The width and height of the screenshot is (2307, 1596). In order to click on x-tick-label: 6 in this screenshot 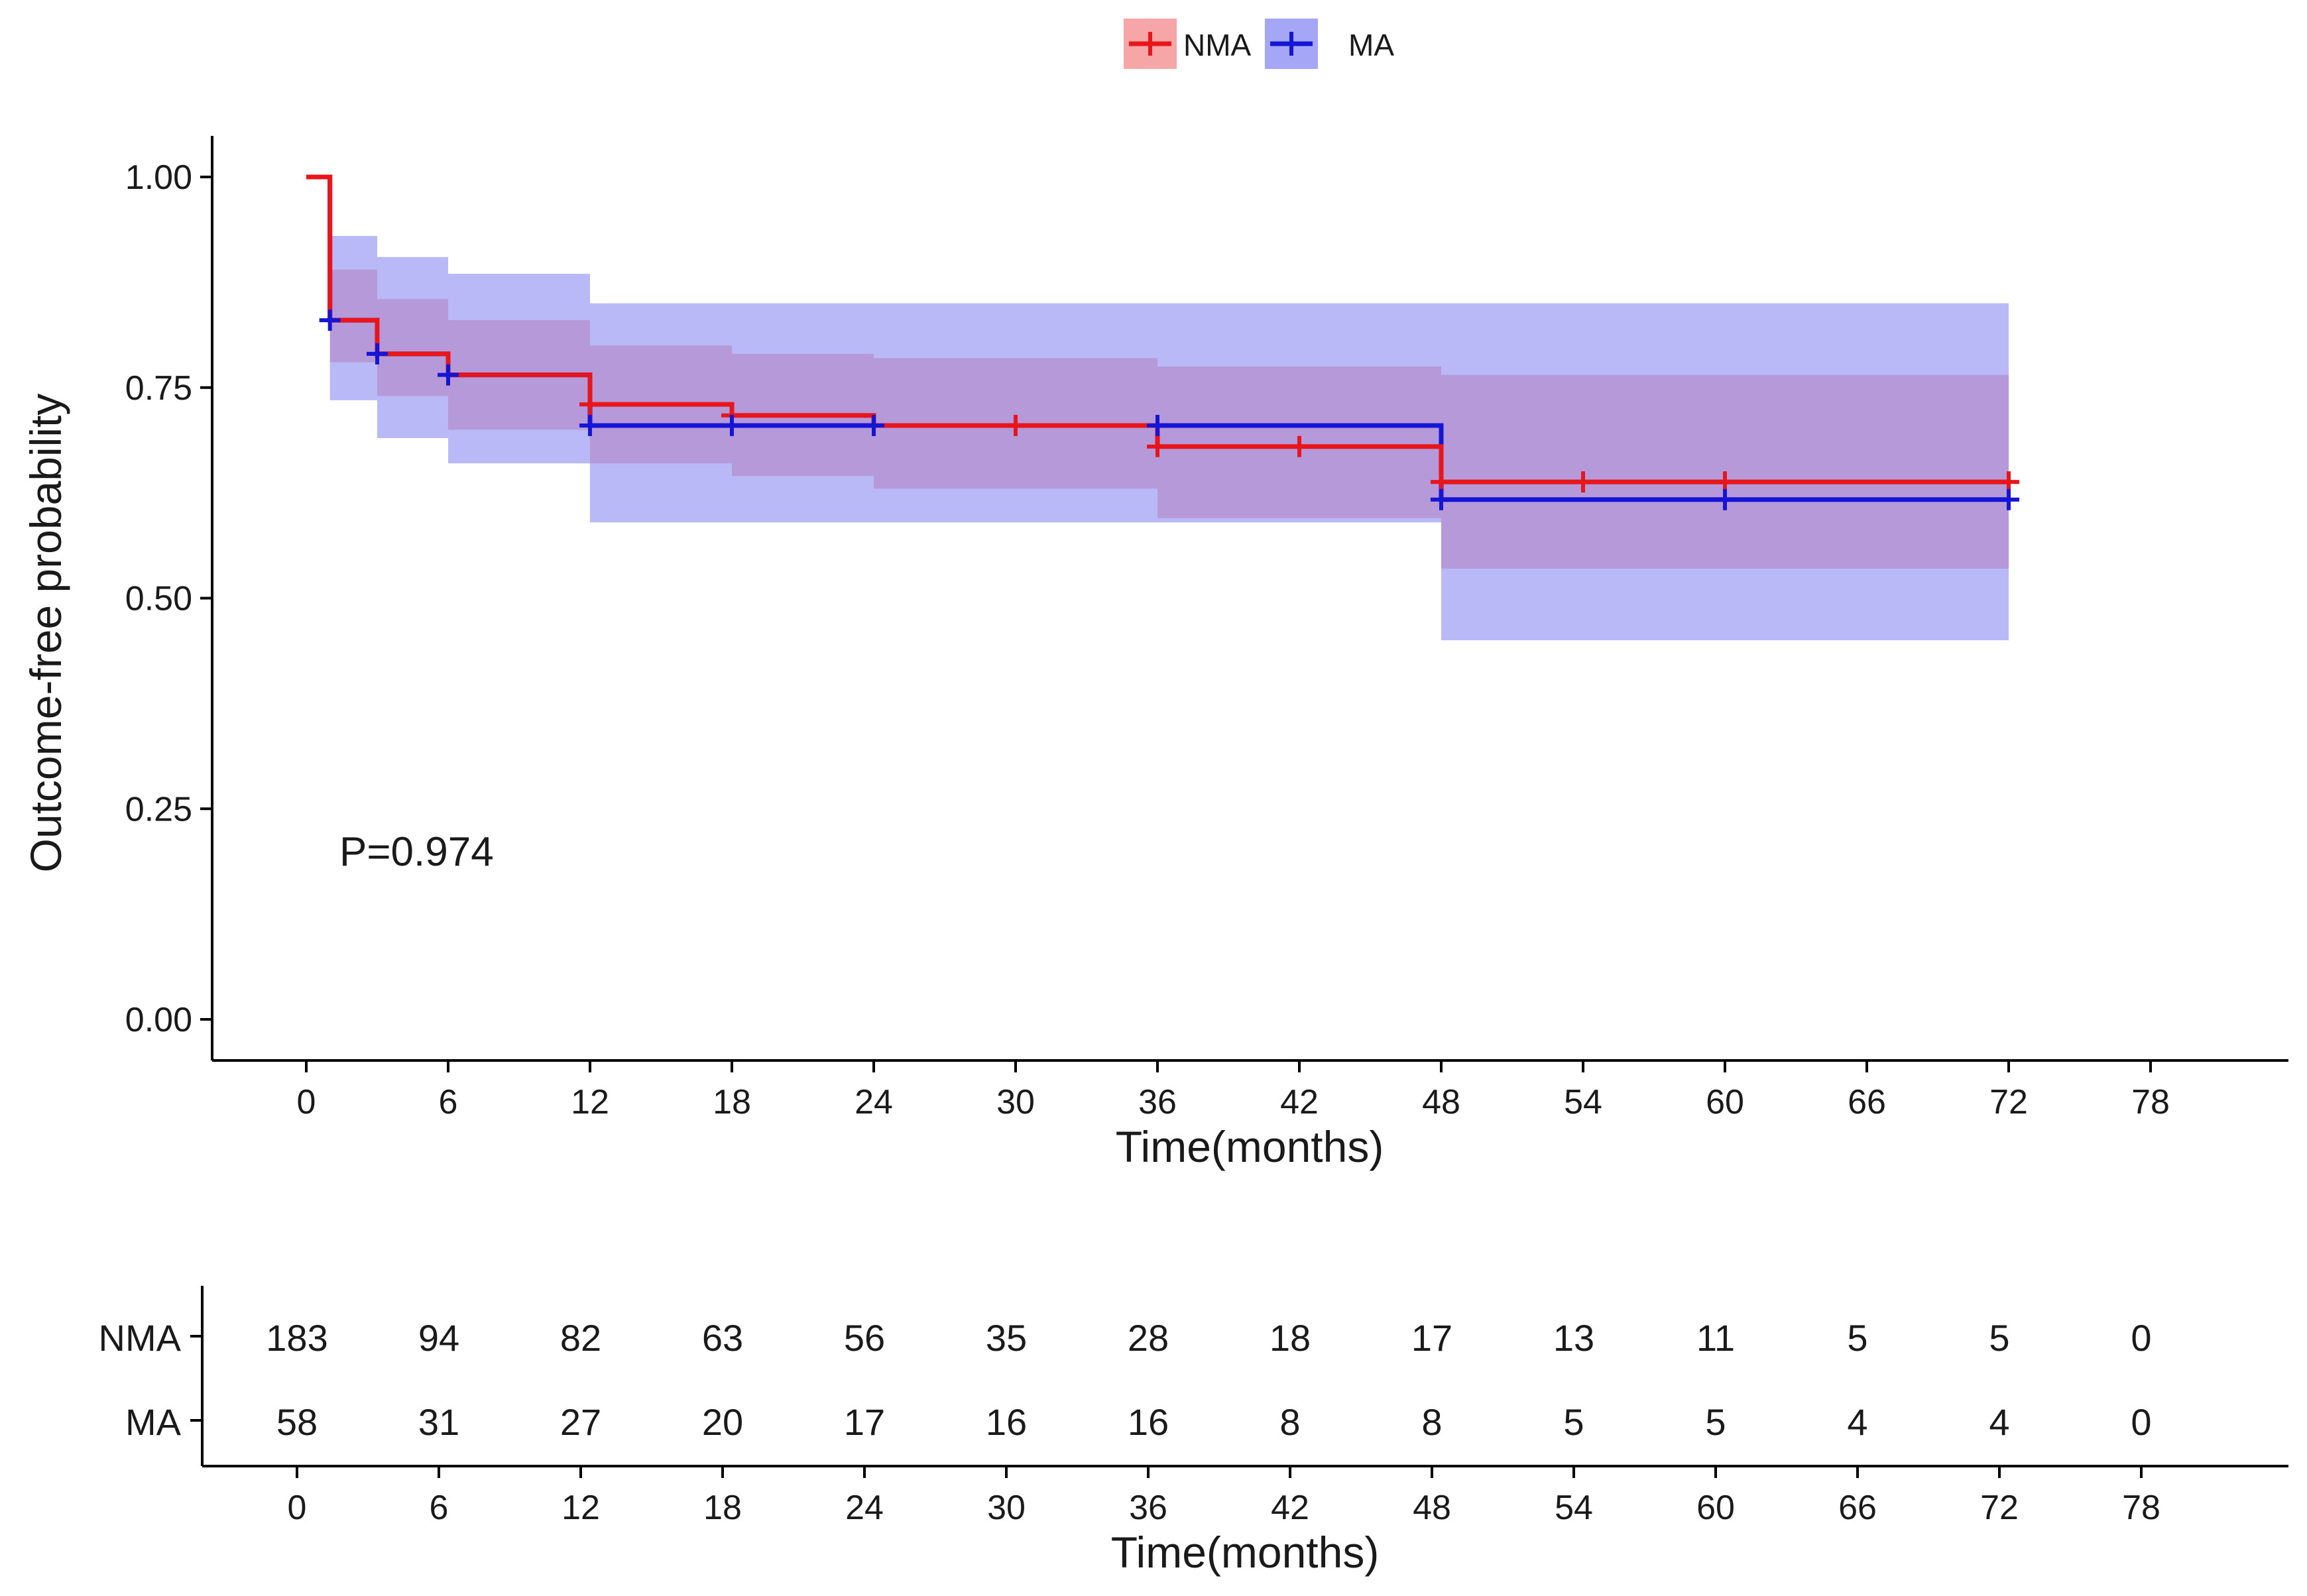, I will do `click(448, 1102)`.